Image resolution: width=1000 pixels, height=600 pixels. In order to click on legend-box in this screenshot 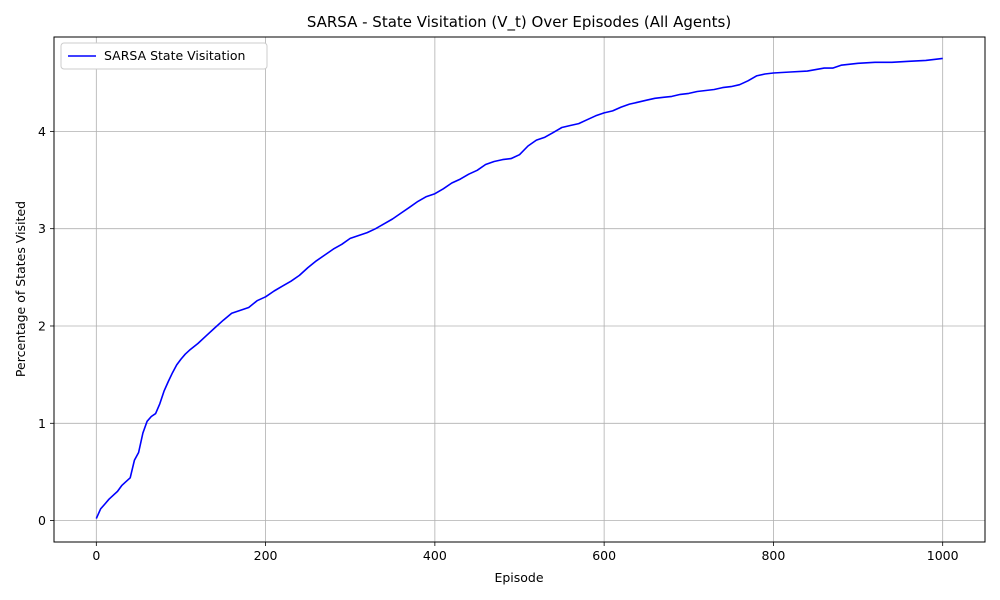, I will do `click(164, 56)`.